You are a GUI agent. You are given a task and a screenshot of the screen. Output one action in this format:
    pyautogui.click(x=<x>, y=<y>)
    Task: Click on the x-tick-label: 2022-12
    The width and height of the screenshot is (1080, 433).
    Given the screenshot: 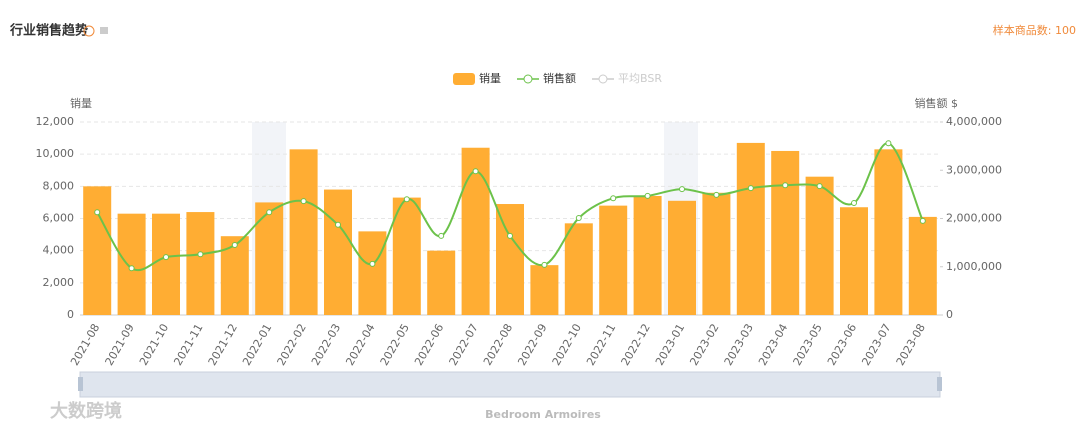 What is the action you would take?
    pyautogui.click(x=636, y=345)
    